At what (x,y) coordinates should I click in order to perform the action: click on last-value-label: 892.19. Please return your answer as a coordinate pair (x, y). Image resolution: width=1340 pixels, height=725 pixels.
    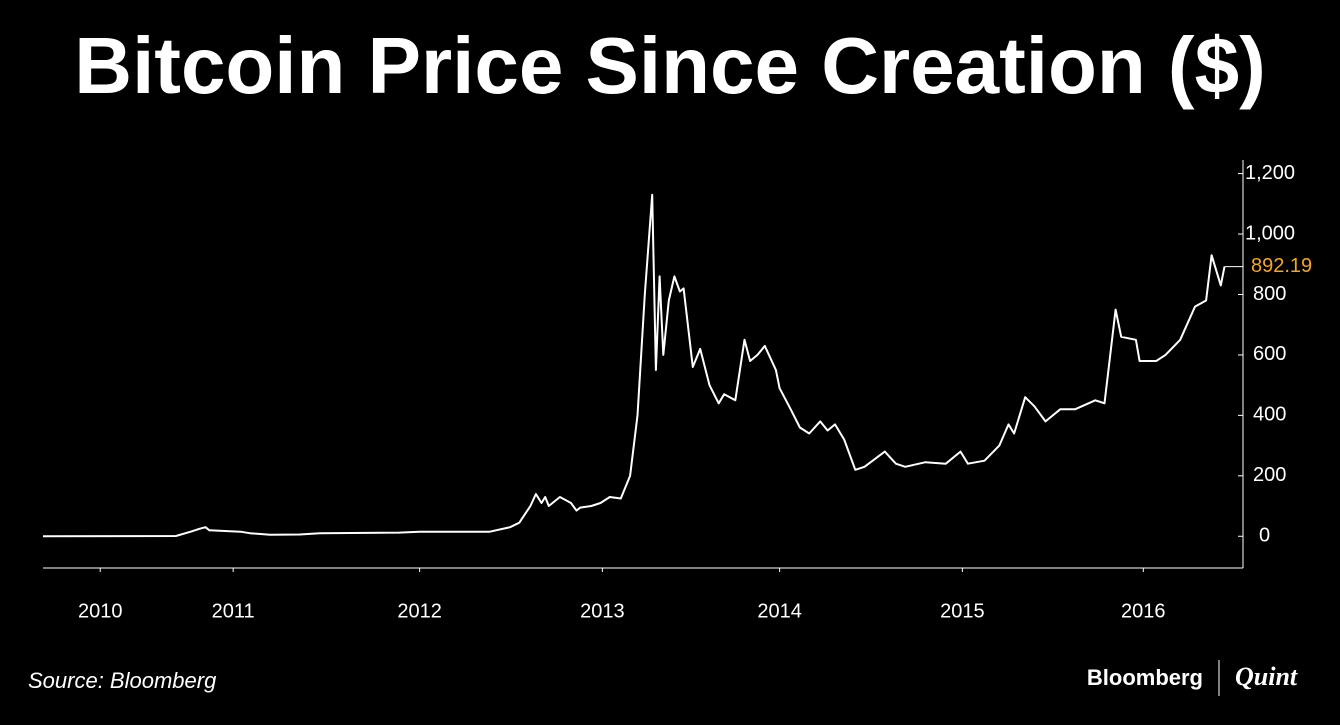
    Looking at the image, I should click on (1281, 266).